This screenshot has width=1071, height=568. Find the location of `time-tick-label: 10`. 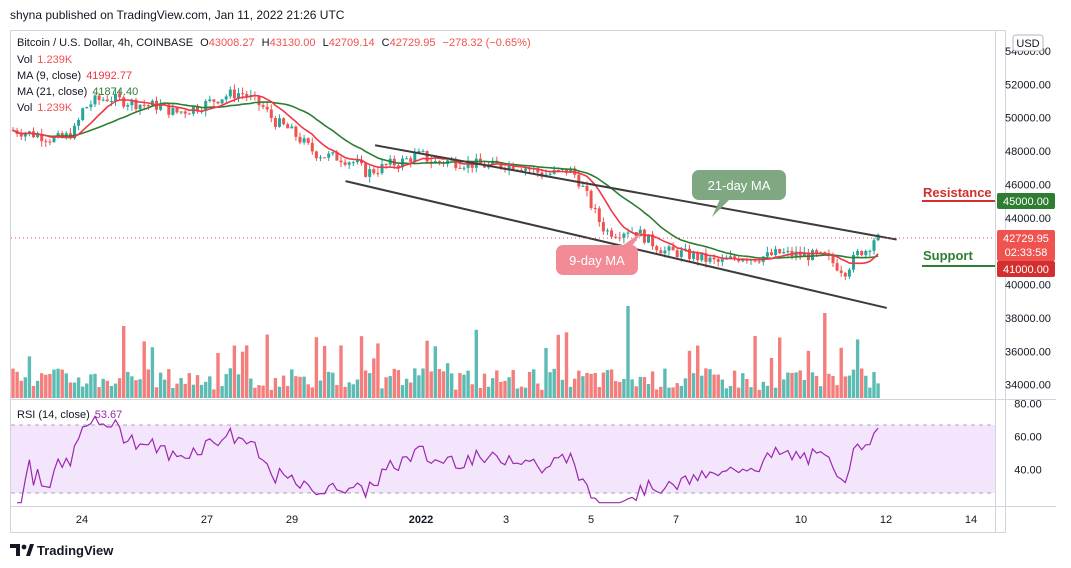

time-tick-label: 10 is located at coordinates (801, 520).